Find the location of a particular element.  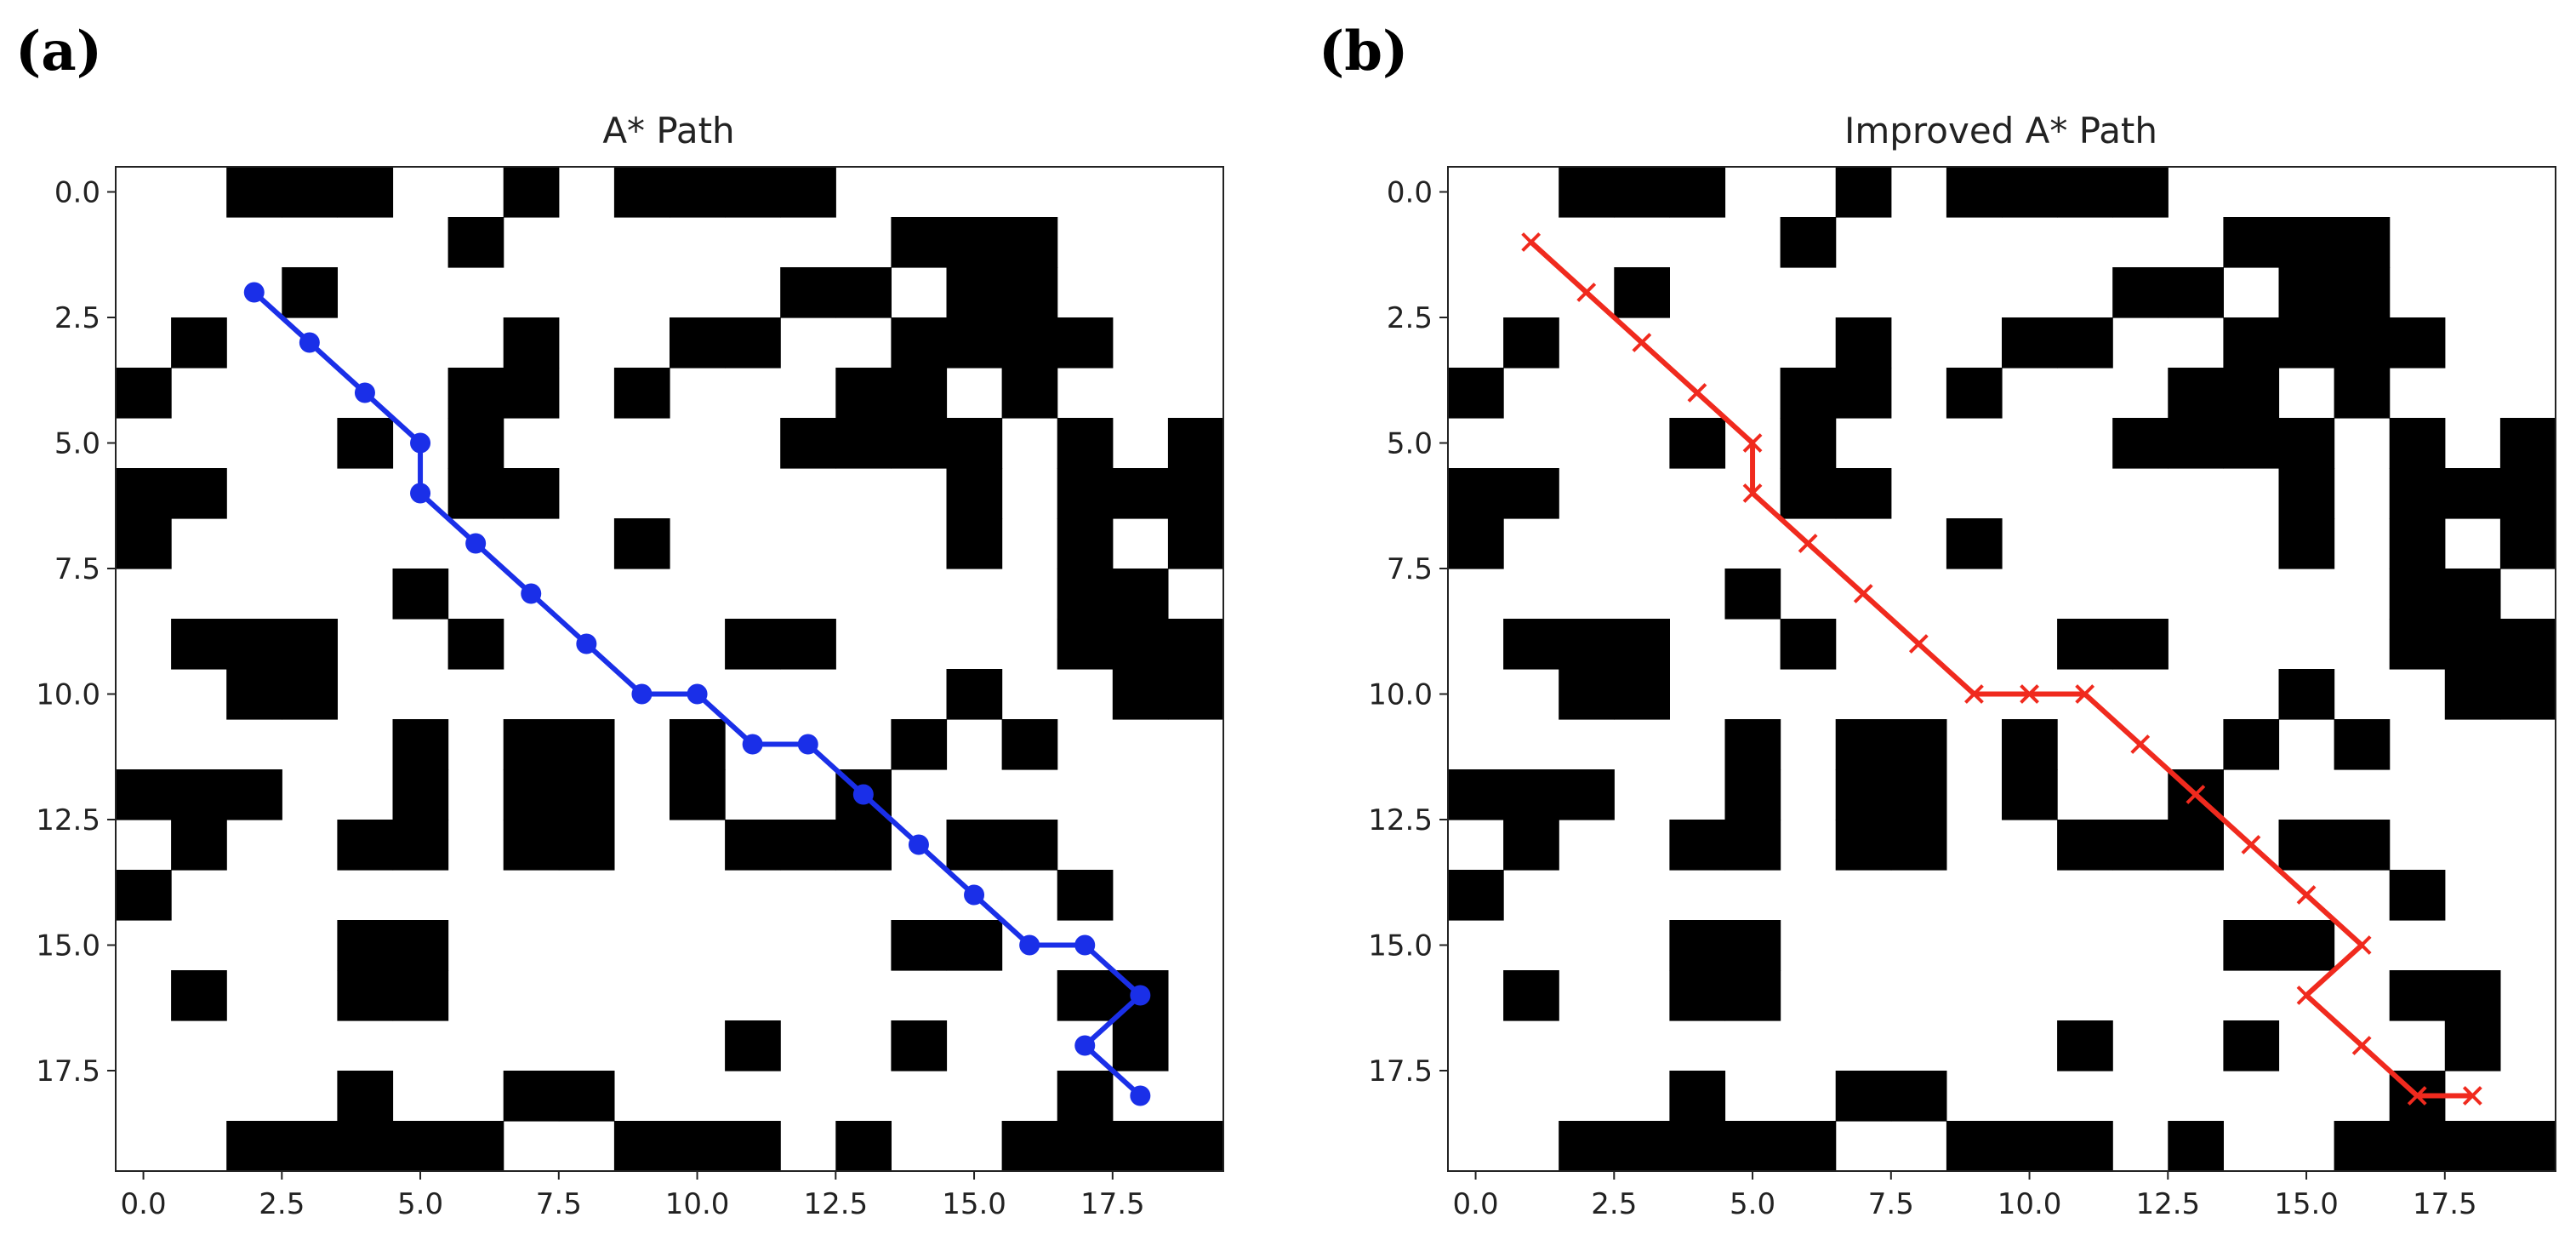

x-tick-label: 17.5 is located at coordinates (1113, 1204).